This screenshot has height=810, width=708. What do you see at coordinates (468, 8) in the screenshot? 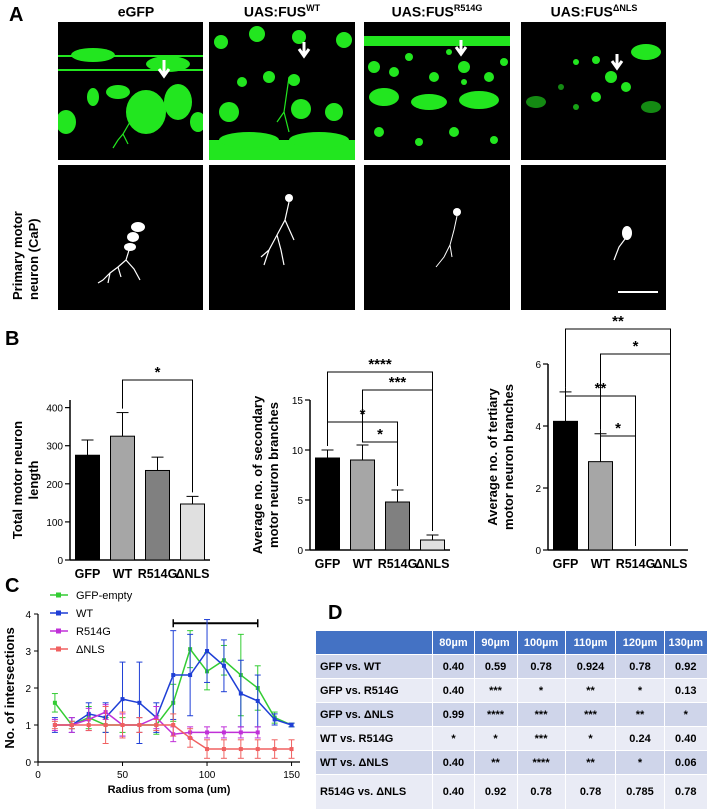
I see `column-header-sup: R514G` at bounding box center [468, 8].